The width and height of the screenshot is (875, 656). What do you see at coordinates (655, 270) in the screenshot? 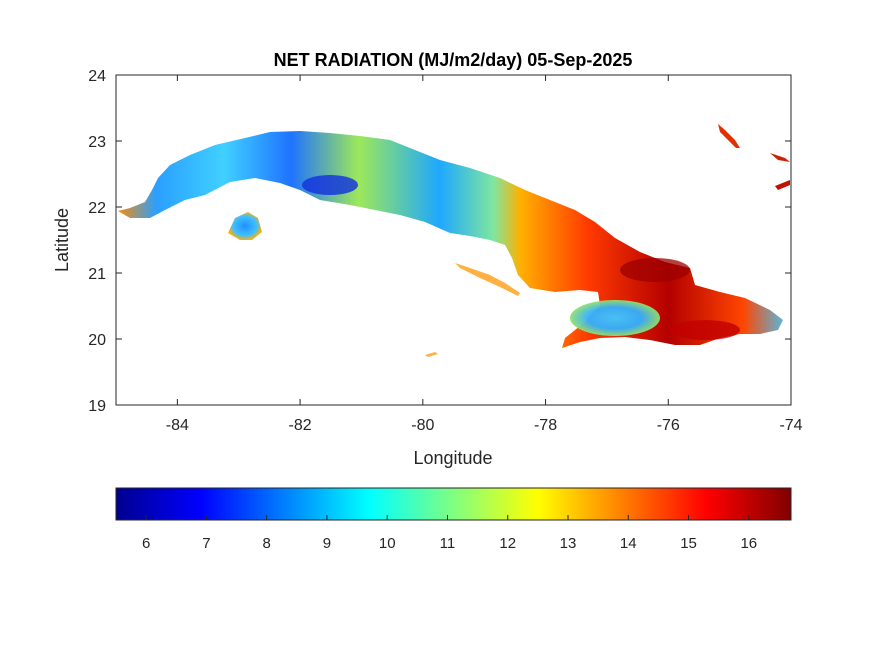
I see `high-radiation-patch-holguin` at bounding box center [655, 270].